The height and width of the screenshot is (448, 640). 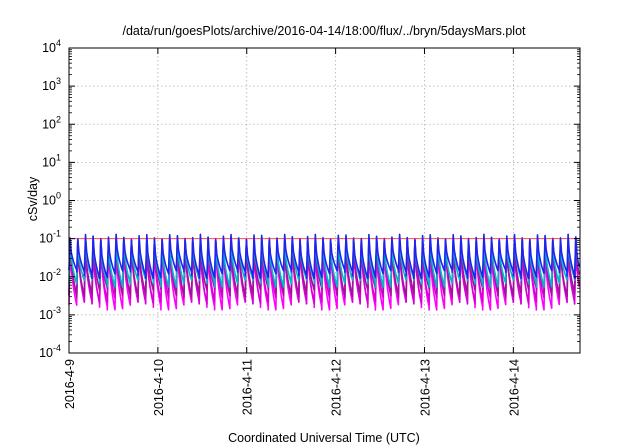 I want to click on y-tick-label: 10², so click(x=51, y=122).